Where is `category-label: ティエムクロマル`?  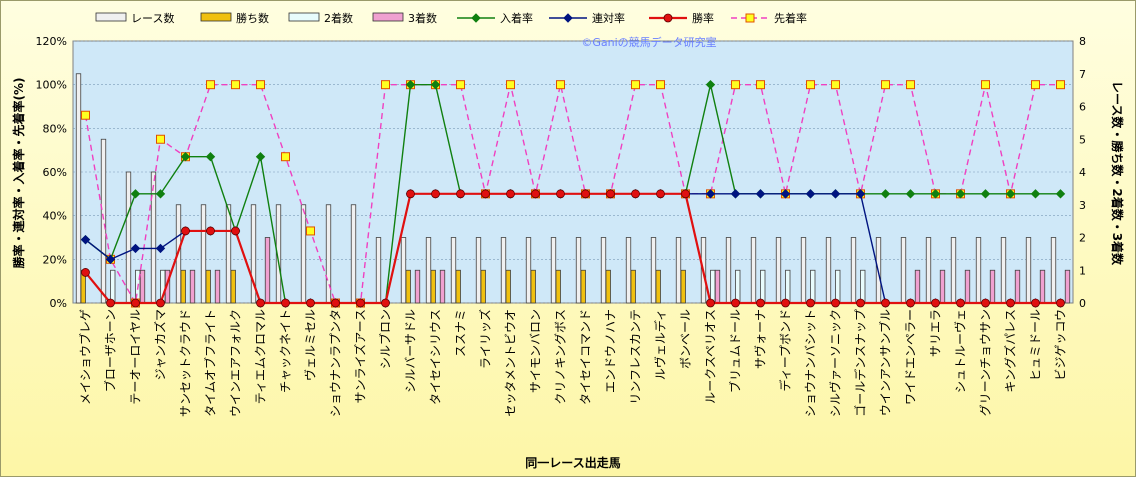 category-label: ティエムクロマル is located at coordinates (261, 356).